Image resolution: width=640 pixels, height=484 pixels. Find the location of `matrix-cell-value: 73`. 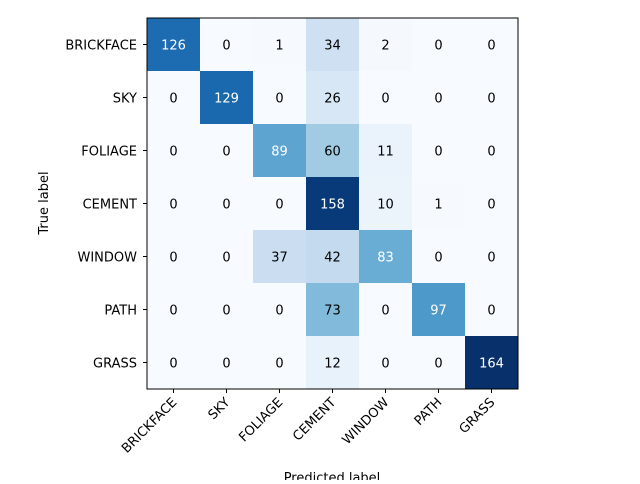

matrix-cell-value: 73 is located at coordinates (332, 311).